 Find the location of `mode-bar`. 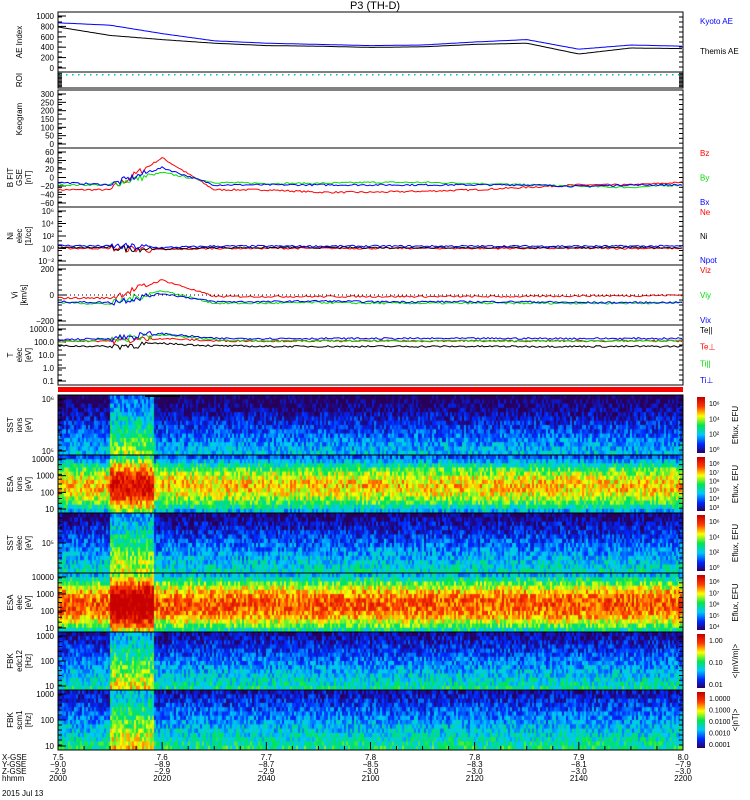

mode-bar is located at coordinates (370, 389).